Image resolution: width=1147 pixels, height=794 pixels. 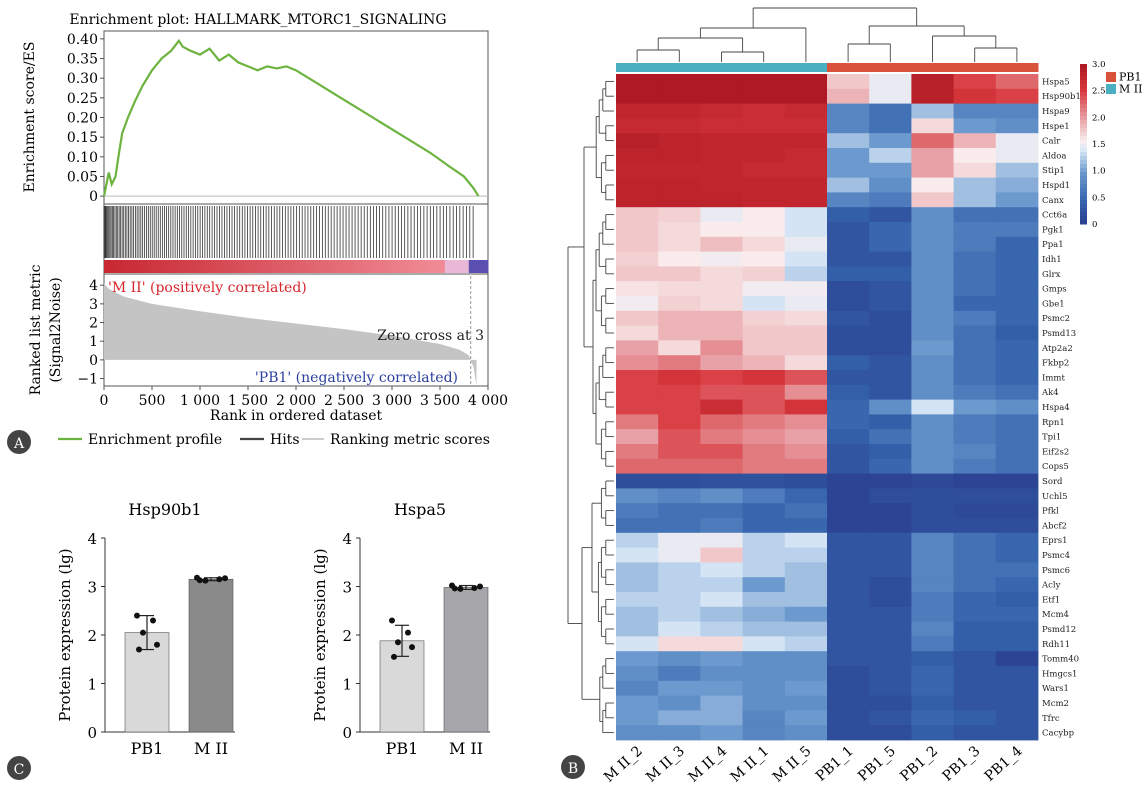 I want to click on metric-tick-label: 0, so click(x=93, y=361).